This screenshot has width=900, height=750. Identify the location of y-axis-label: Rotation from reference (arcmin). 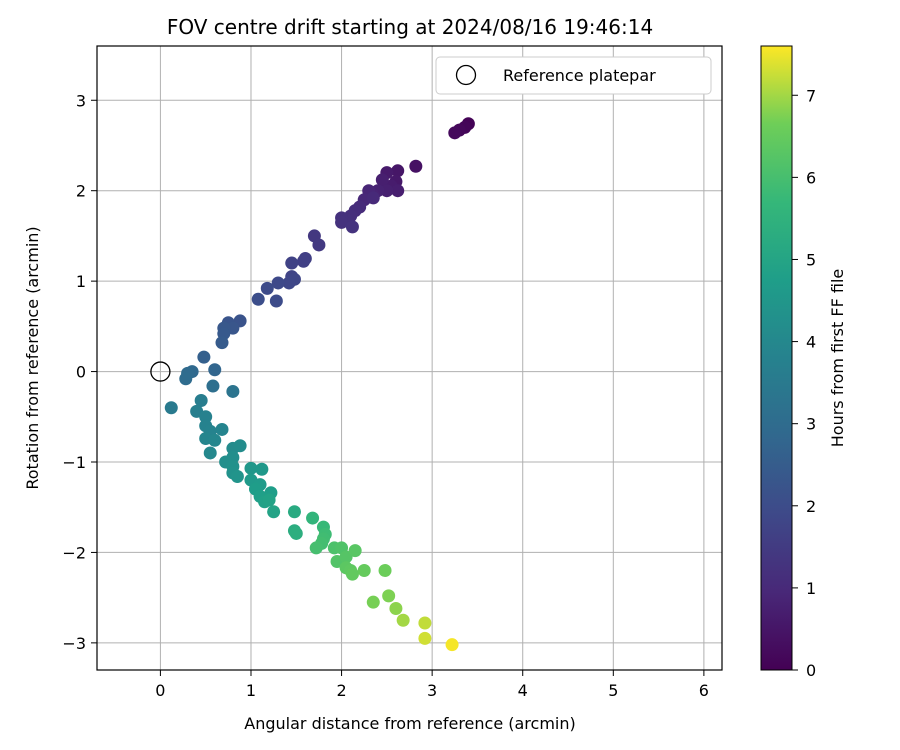
(32, 357).